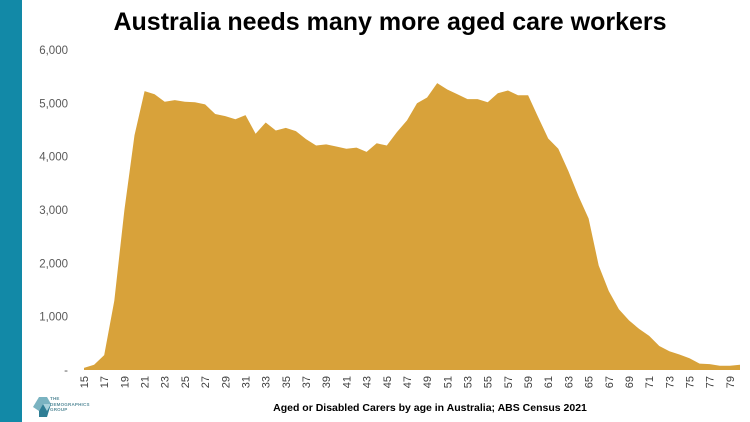 The width and height of the screenshot is (750, 422). Describe the element at coordinates (610, 382) in the screenshot. I see `x-tick-label: 67` at that location.